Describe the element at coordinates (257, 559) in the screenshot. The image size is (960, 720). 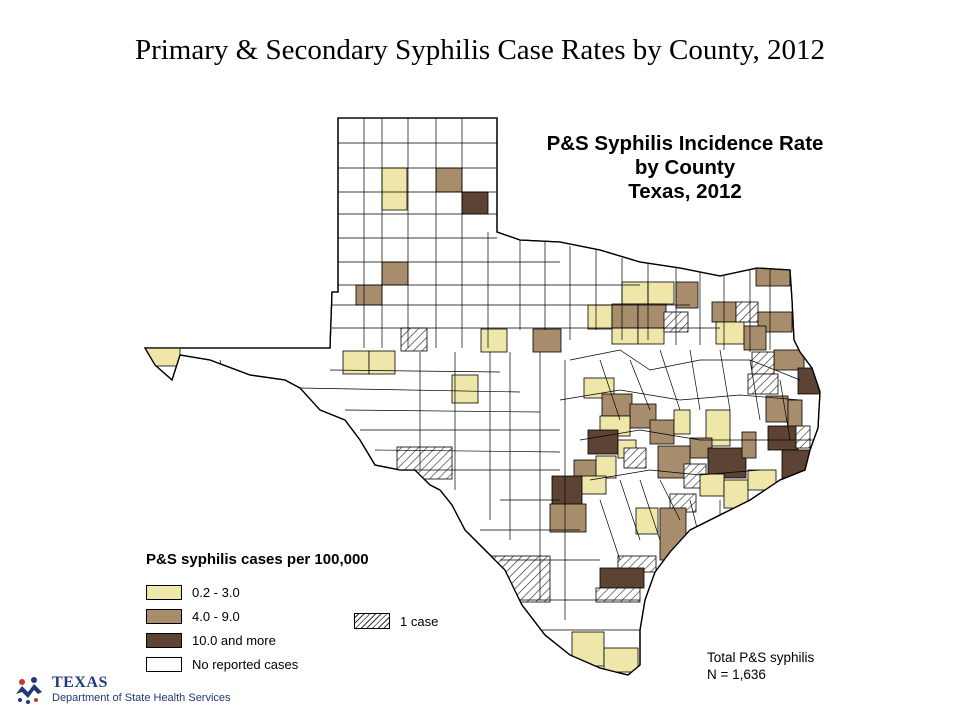
I see `legend-title: P&S syphilis cases per 100,000` at that location.